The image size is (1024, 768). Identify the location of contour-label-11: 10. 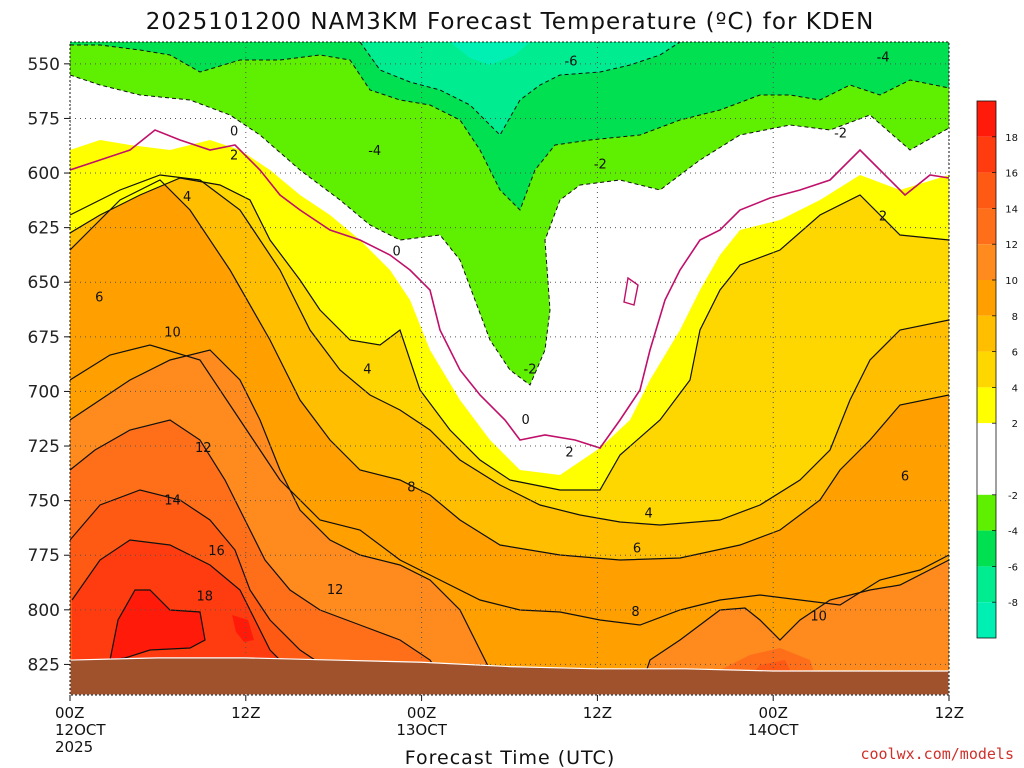
(172, 332).